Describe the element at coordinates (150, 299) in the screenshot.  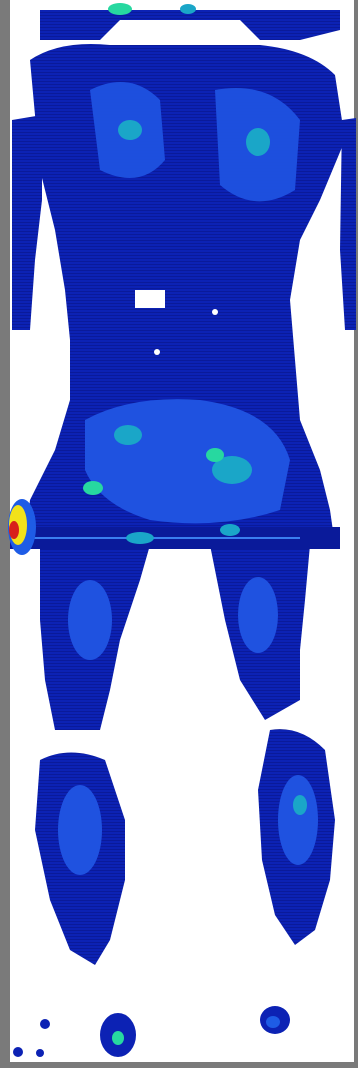
I see `neck-gap-left` at that location.